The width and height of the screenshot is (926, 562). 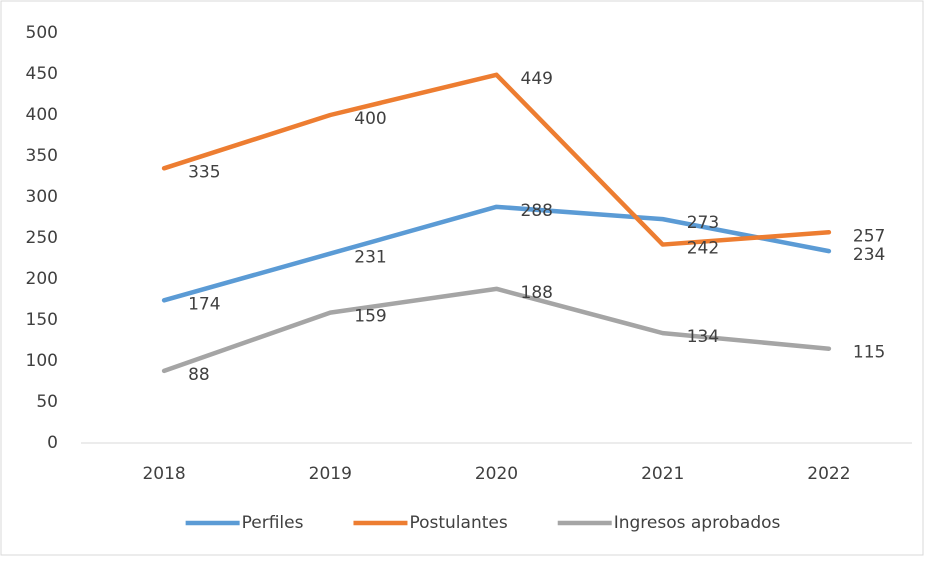 What do you see at coordinates (537, 211) in the screenshot?
I see `data-label: 288` at bounding box center [537, 211].